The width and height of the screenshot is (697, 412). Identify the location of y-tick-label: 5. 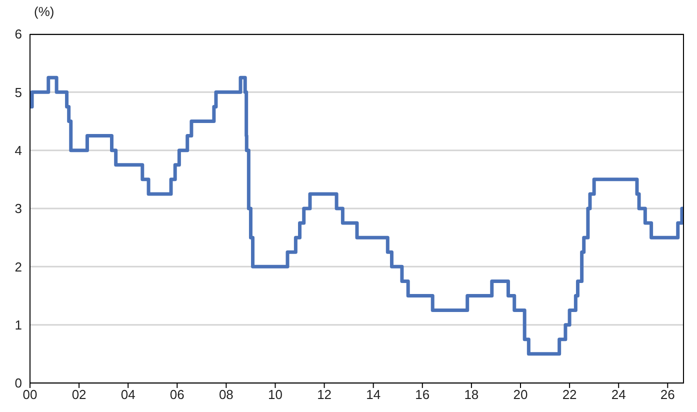
(18, 92).